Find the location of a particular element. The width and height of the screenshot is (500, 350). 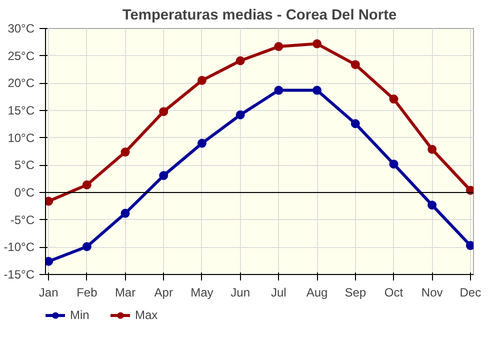

legend-label: Min is located at coordinates (80, 315).